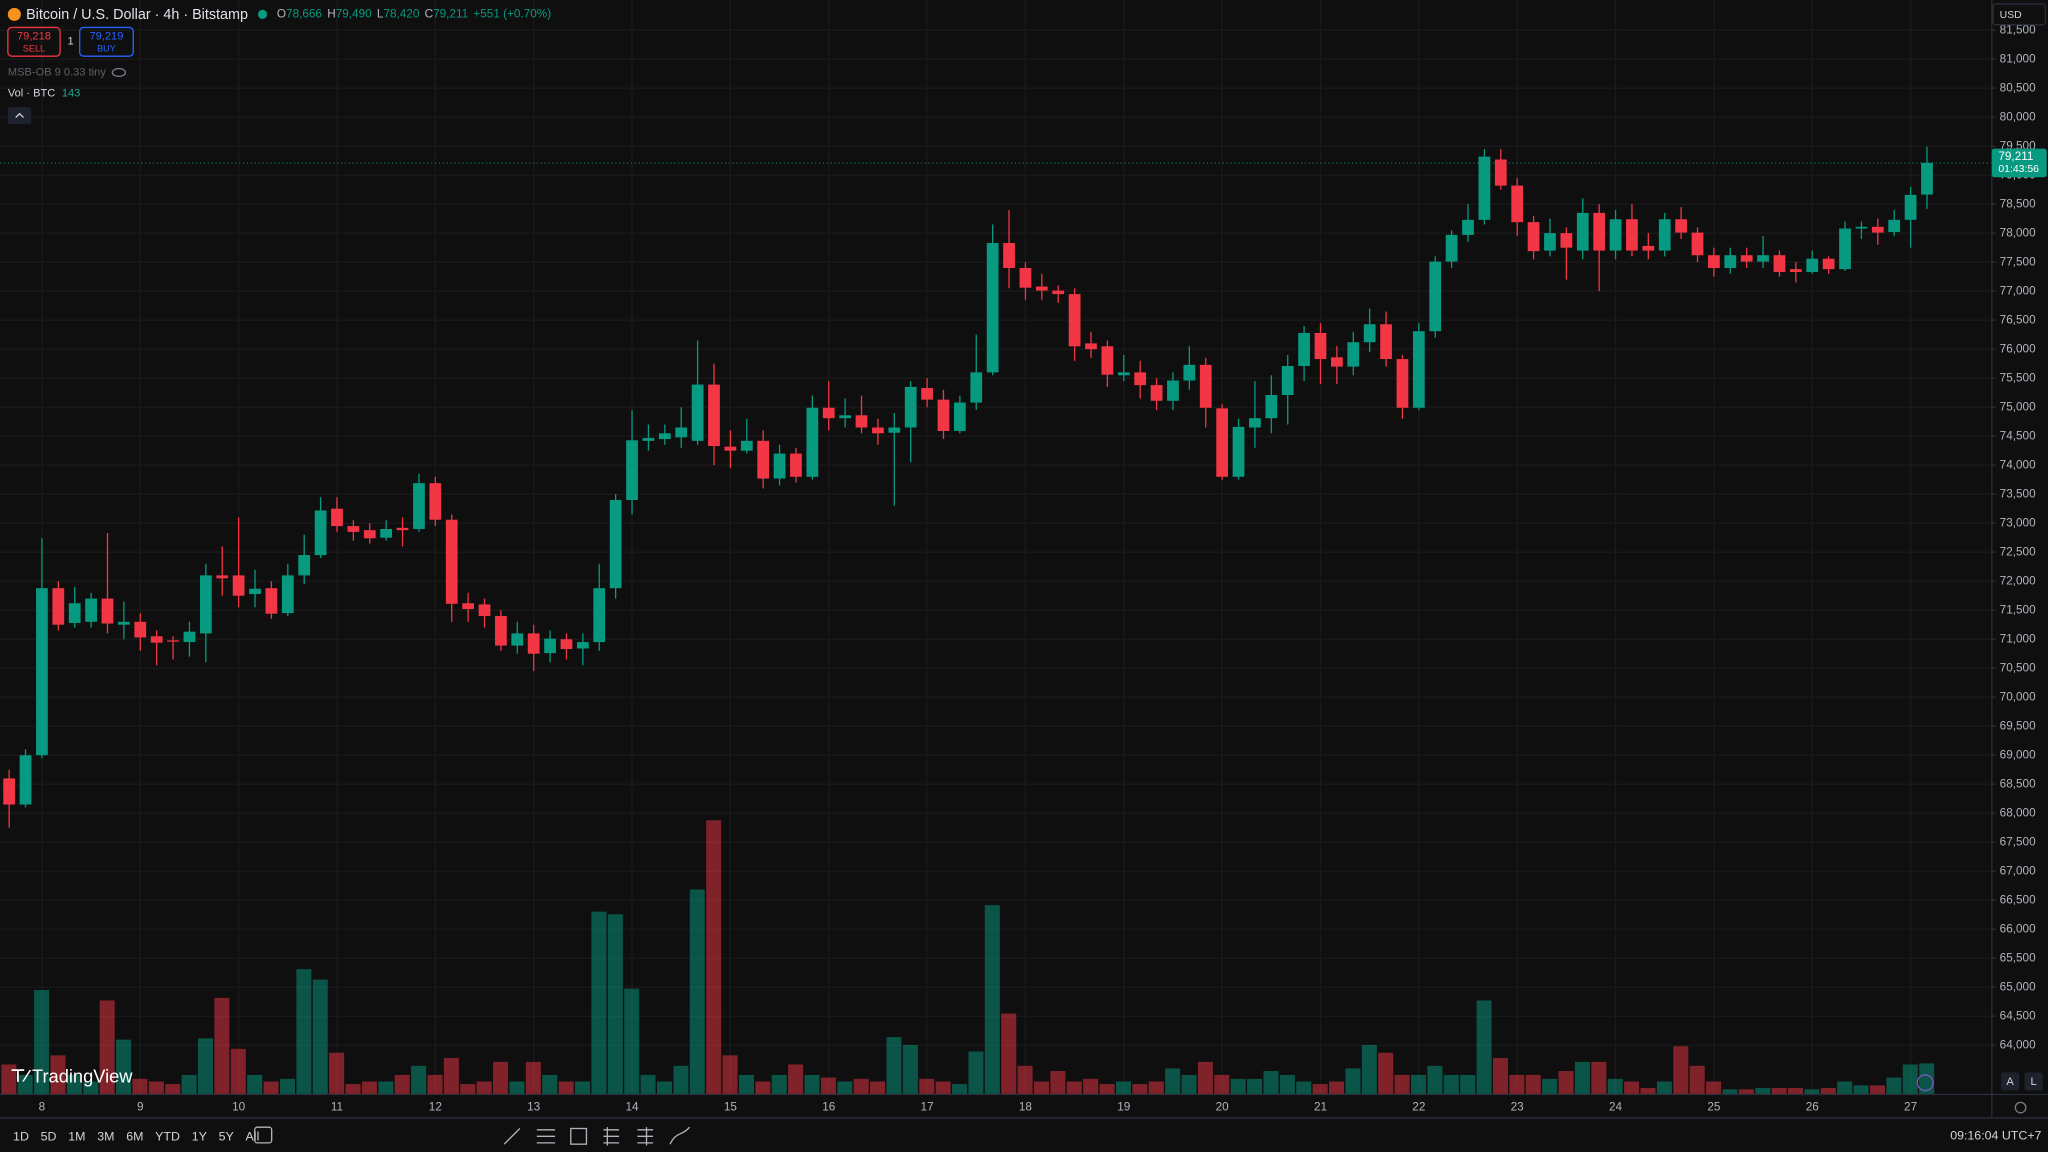 The image size is (2048, 1152). What do you see at coordinates (1925, 1083) in the screenshot?
I see `alert-icon` at bounding box center [1925, 1083].